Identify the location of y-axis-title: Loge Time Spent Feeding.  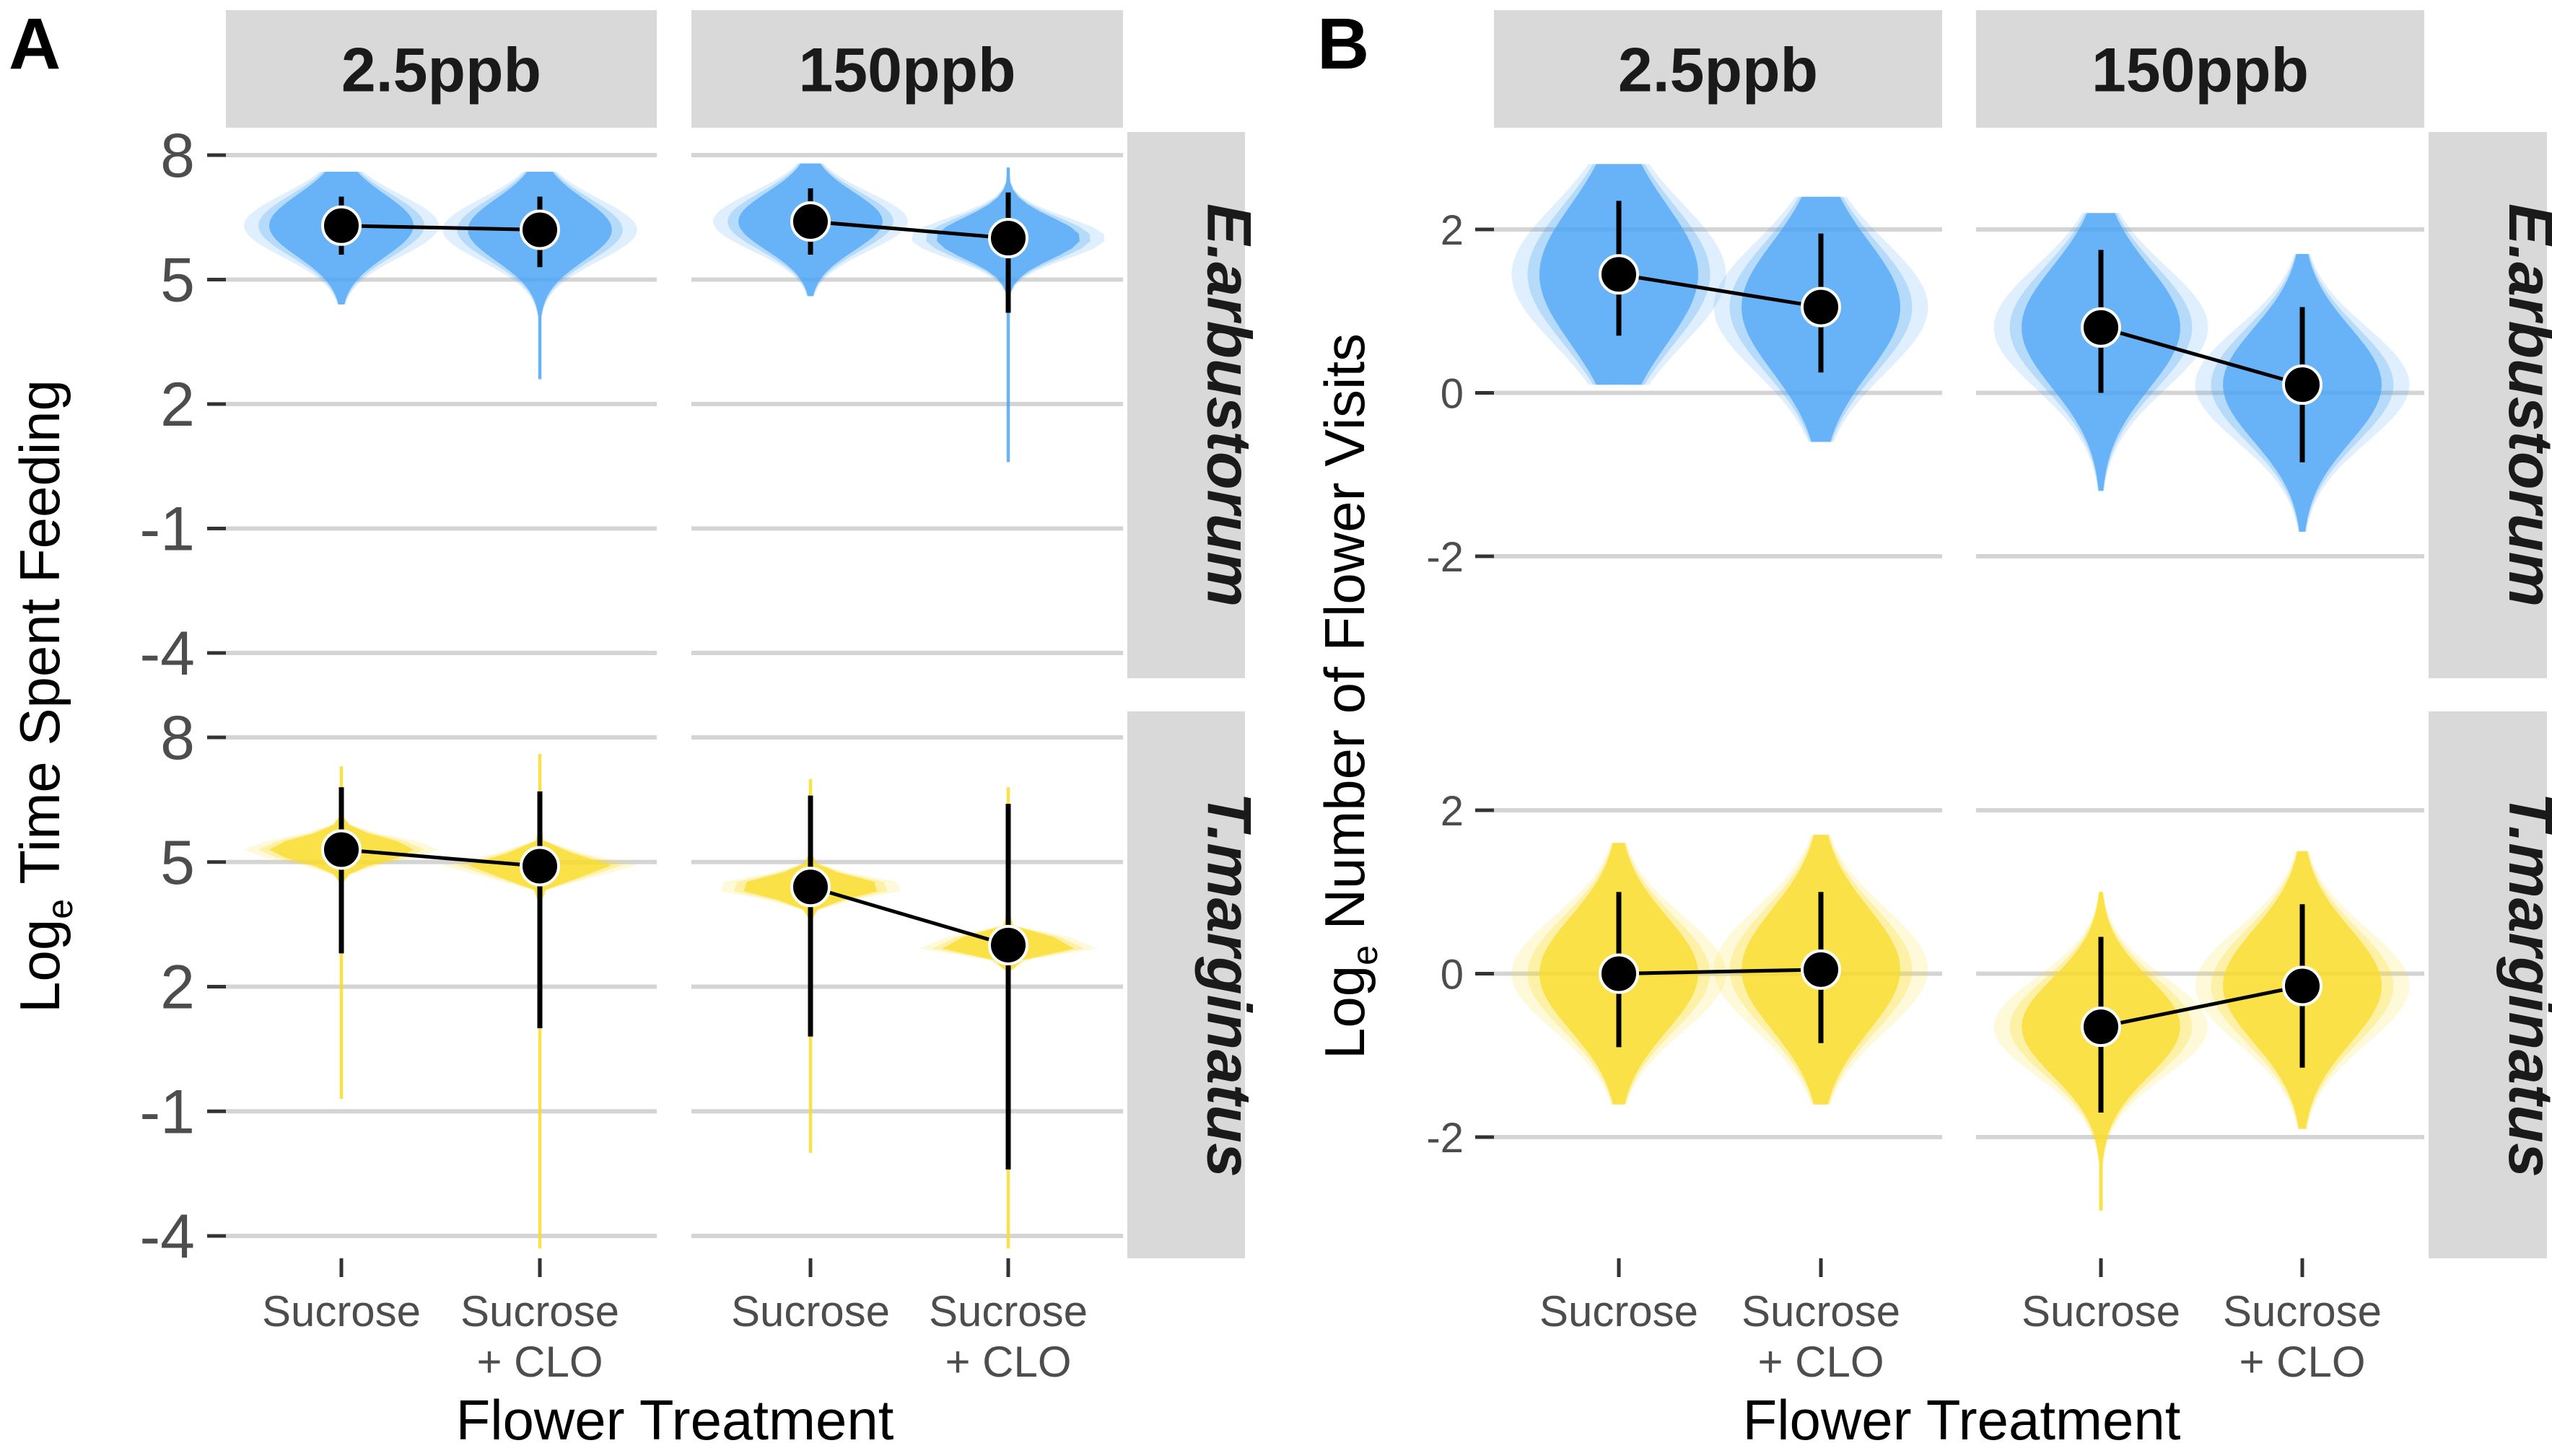
(44, 696).